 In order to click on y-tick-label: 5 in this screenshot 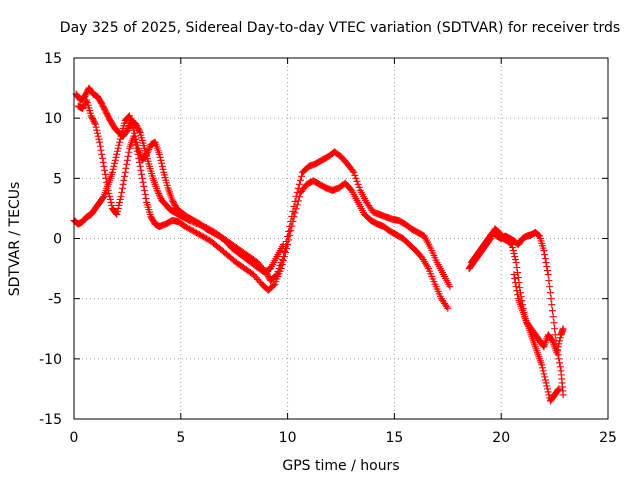, I will do `click(57, 179)`.